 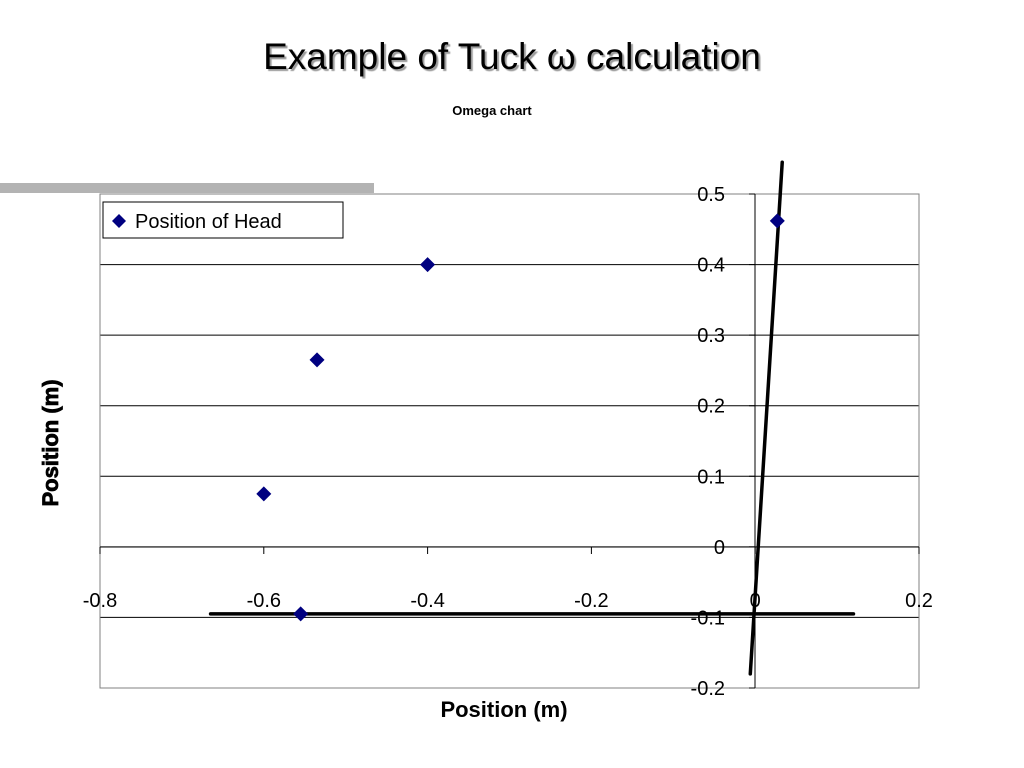 What do you see at coordinates (208, 222) in the screenshot?
I see `legend-label: Position of Head` at bounding box center [208, 222].